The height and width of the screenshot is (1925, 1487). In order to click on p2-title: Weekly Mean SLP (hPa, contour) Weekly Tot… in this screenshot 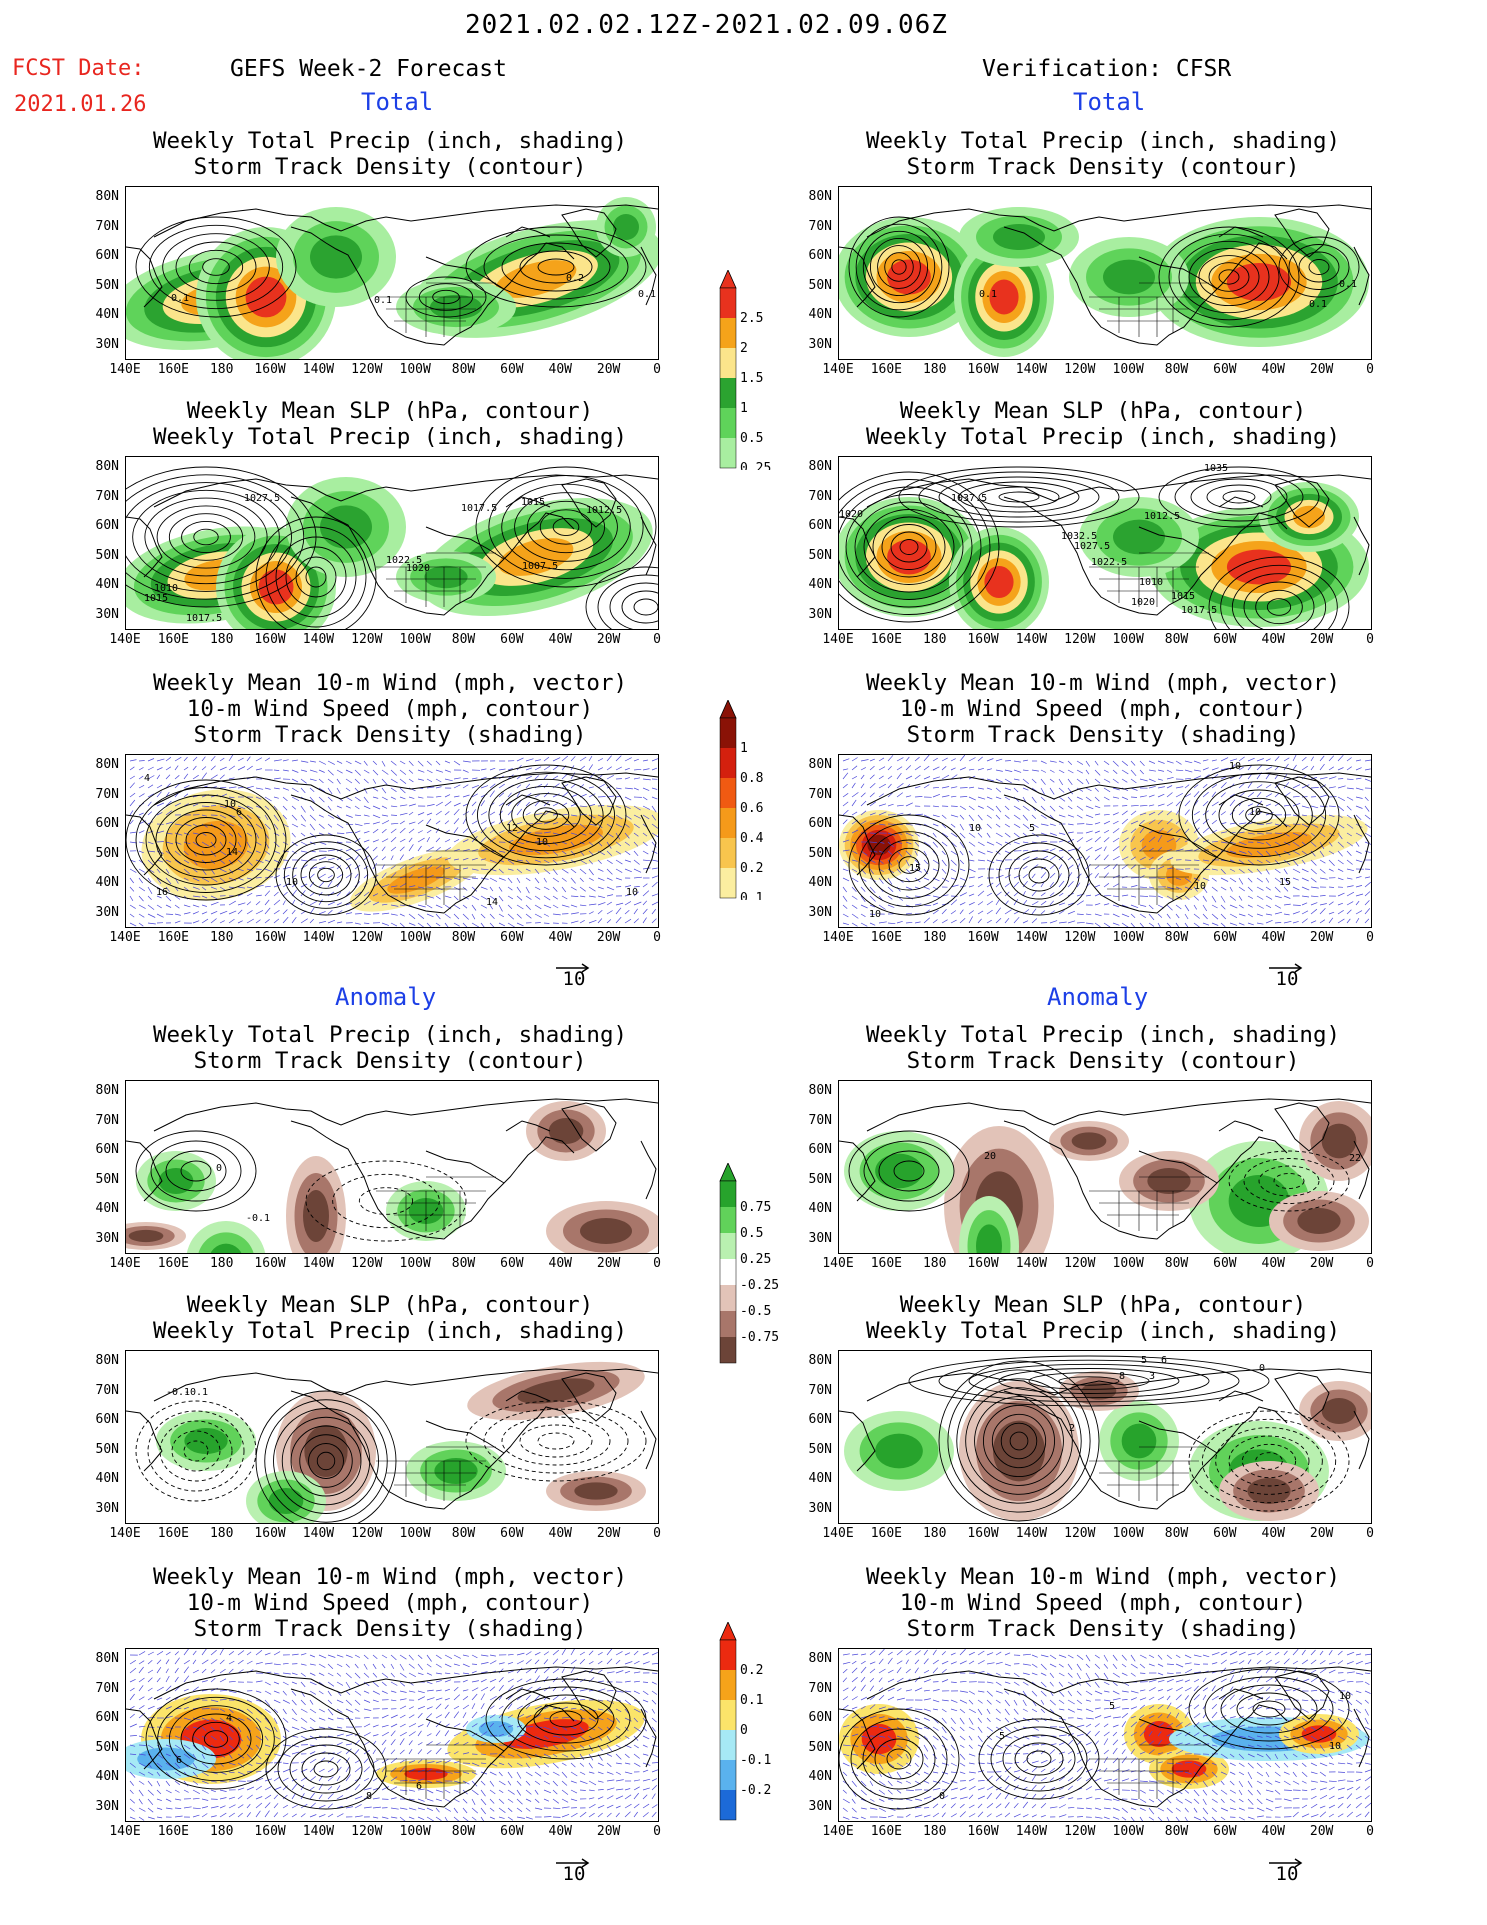, I will do `click(390, 424)`.